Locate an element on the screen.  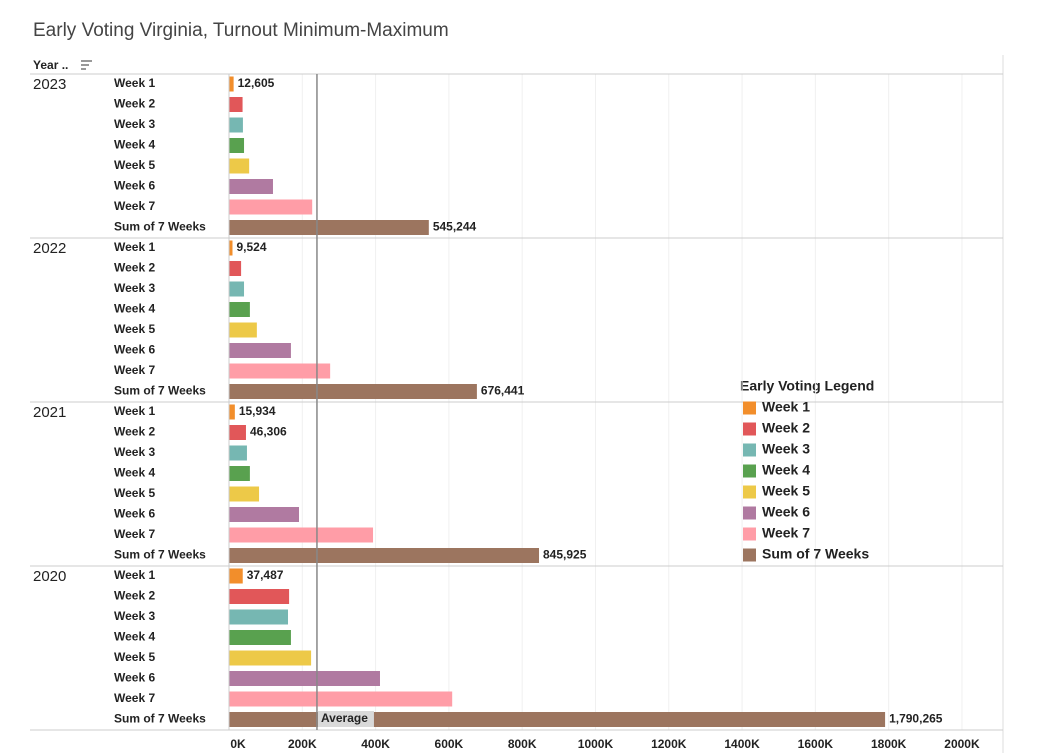
x-tick-label: 1000K is located at coordinates (596, 744).